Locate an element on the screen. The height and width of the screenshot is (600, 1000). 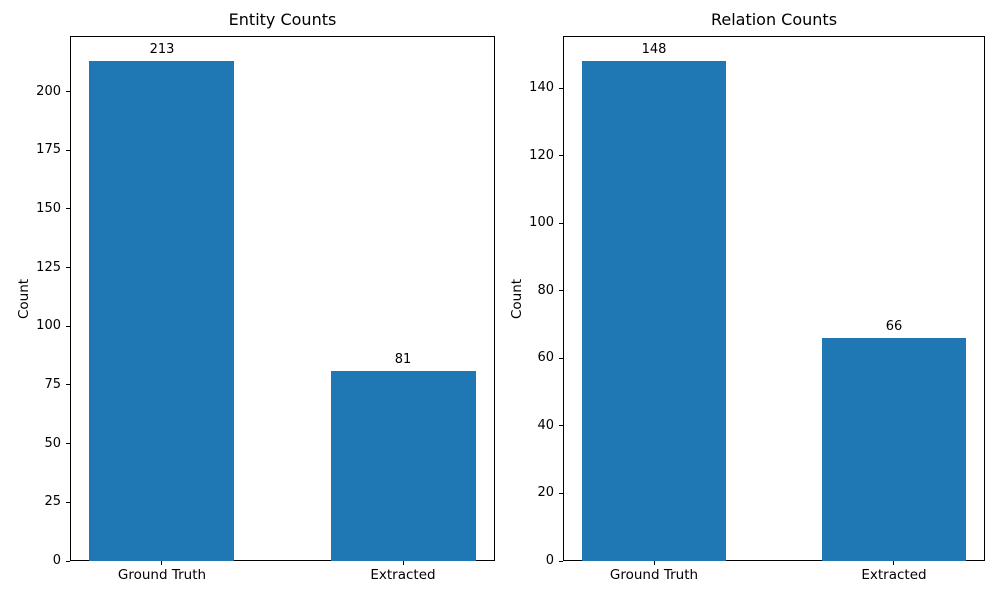
y-tick-label: 60 is located at coordinates (545, 358).